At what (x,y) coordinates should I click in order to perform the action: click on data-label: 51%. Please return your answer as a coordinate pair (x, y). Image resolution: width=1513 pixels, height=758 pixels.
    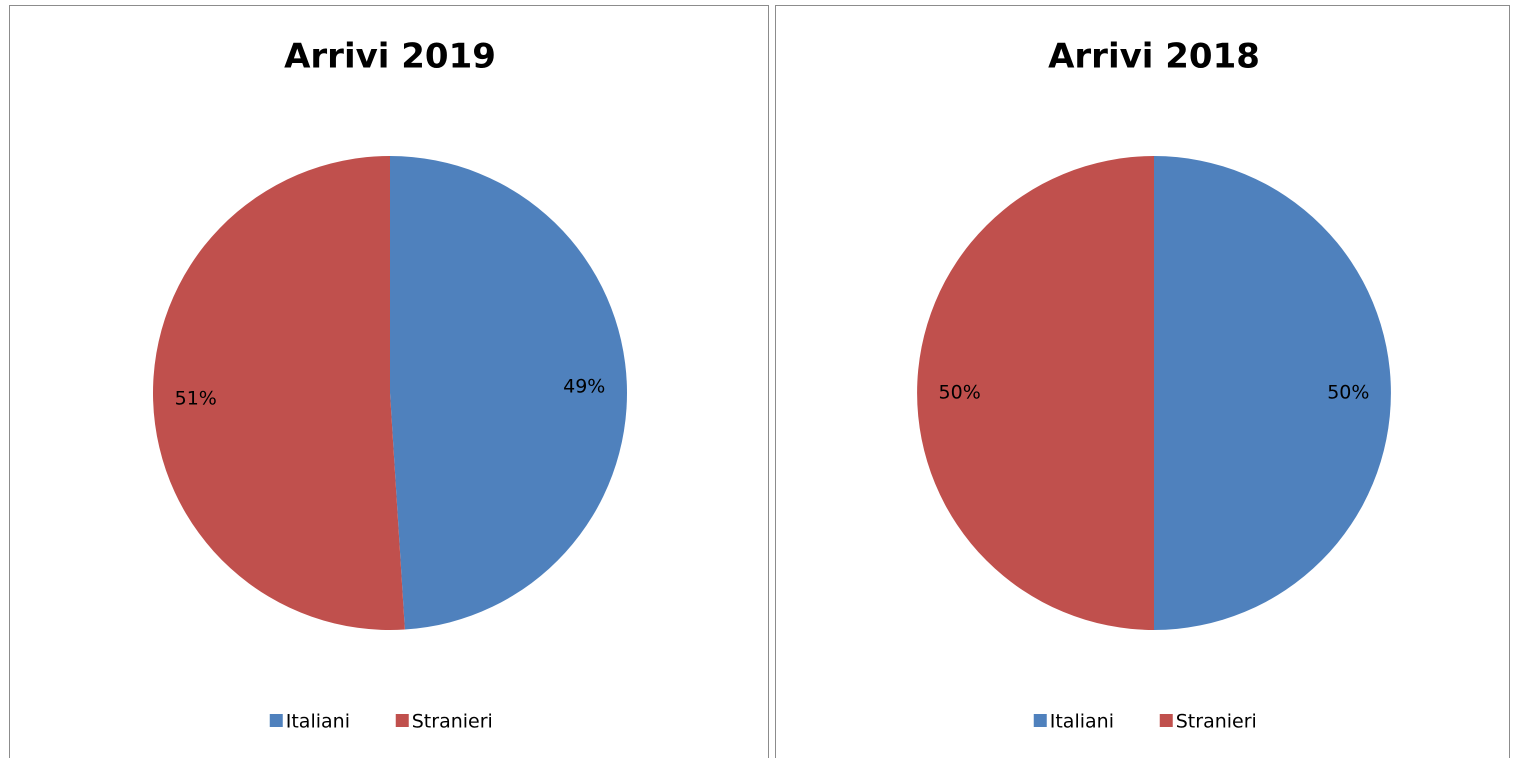
    Looking at the image, I should click on (196, 399).